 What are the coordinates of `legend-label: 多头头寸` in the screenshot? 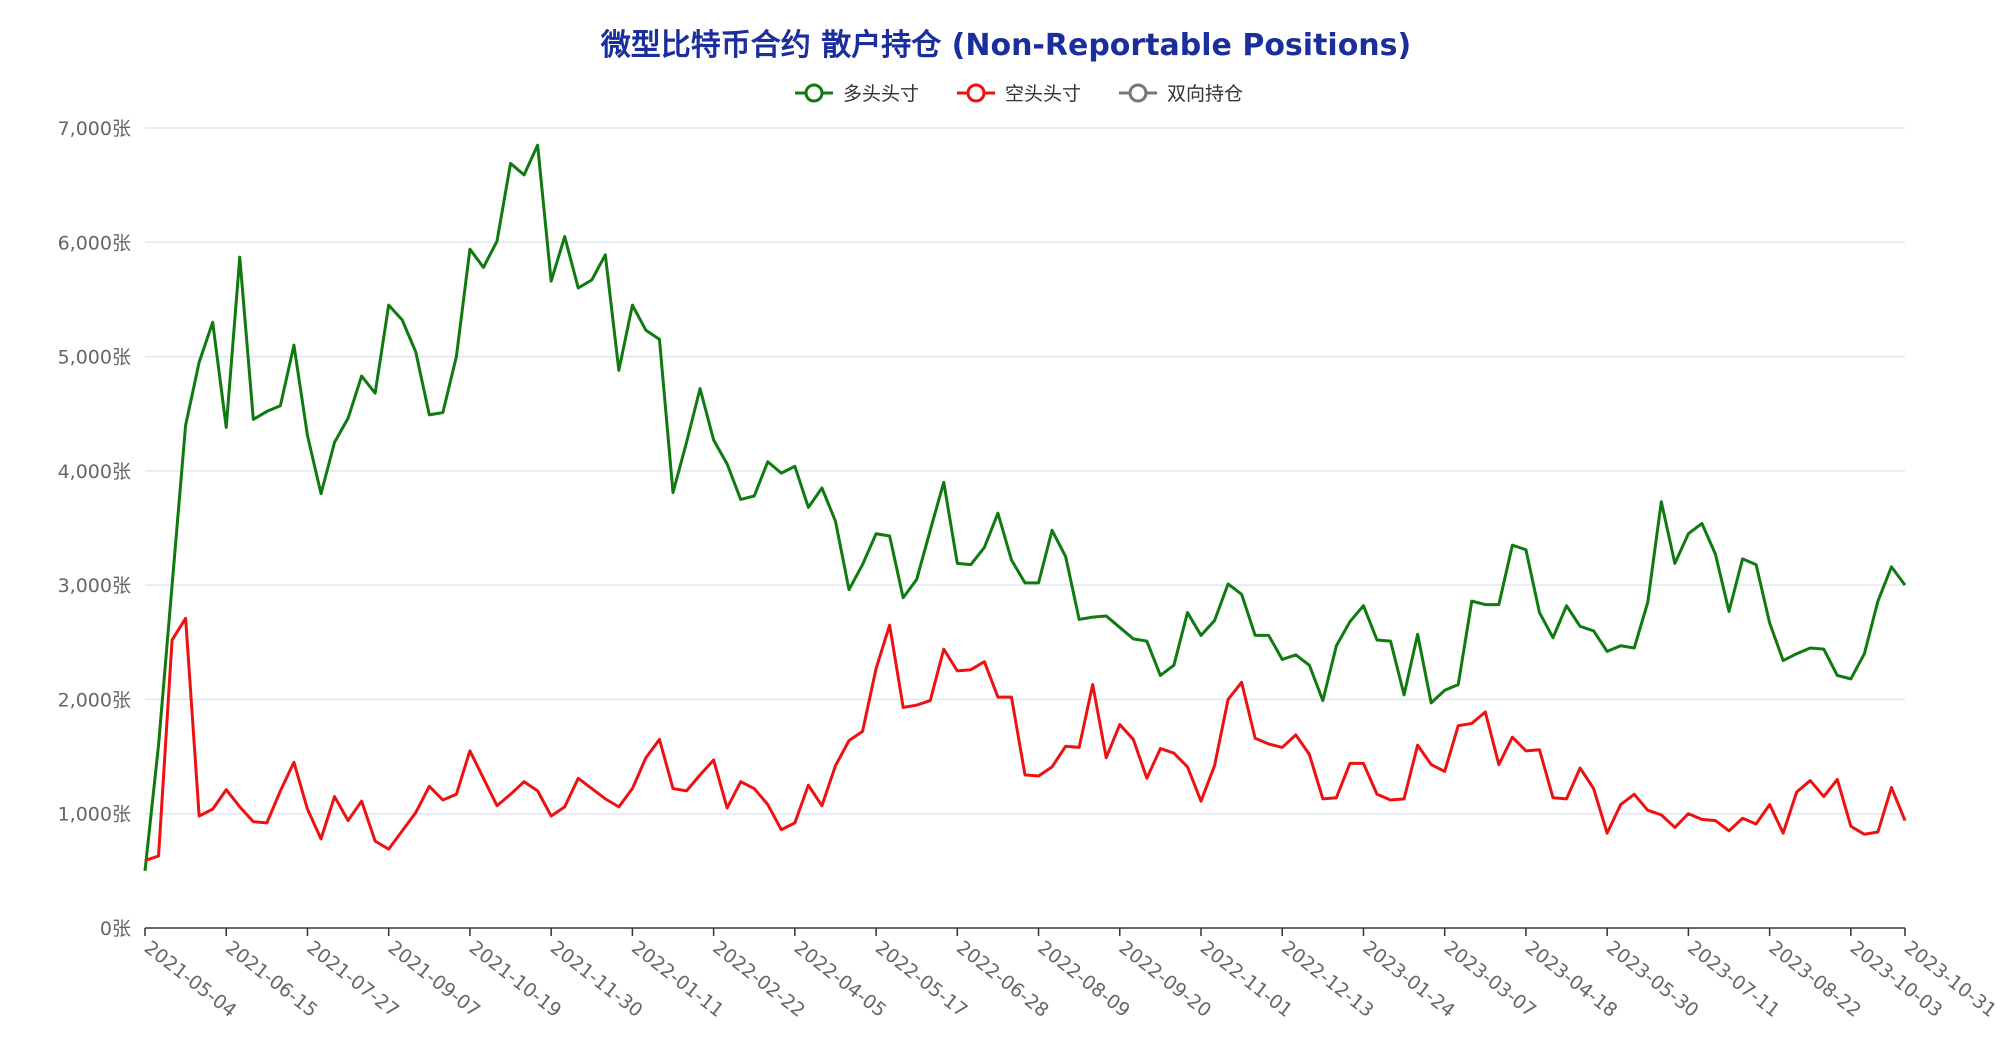 It's located at (881, 94).